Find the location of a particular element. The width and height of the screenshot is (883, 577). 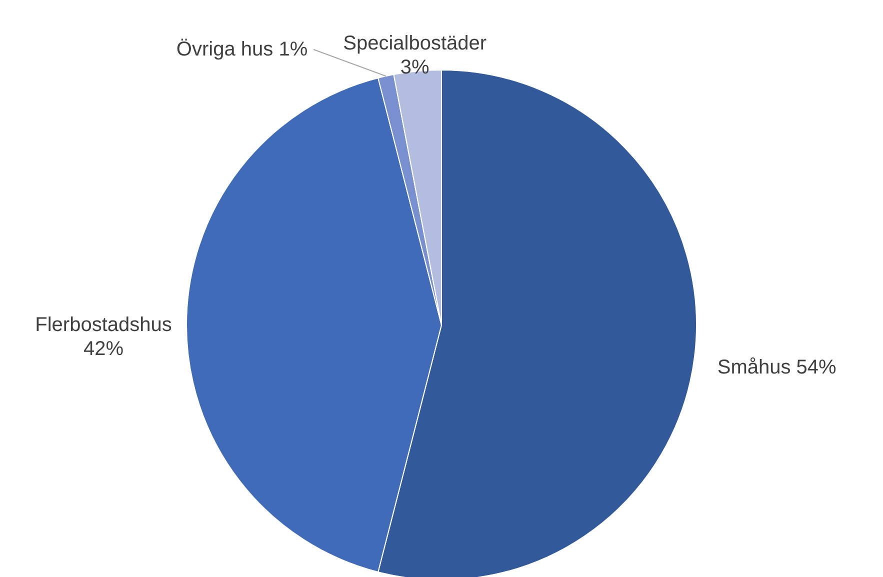

slice-label: Övriga hus 1% is located at coordinates (242, 49).